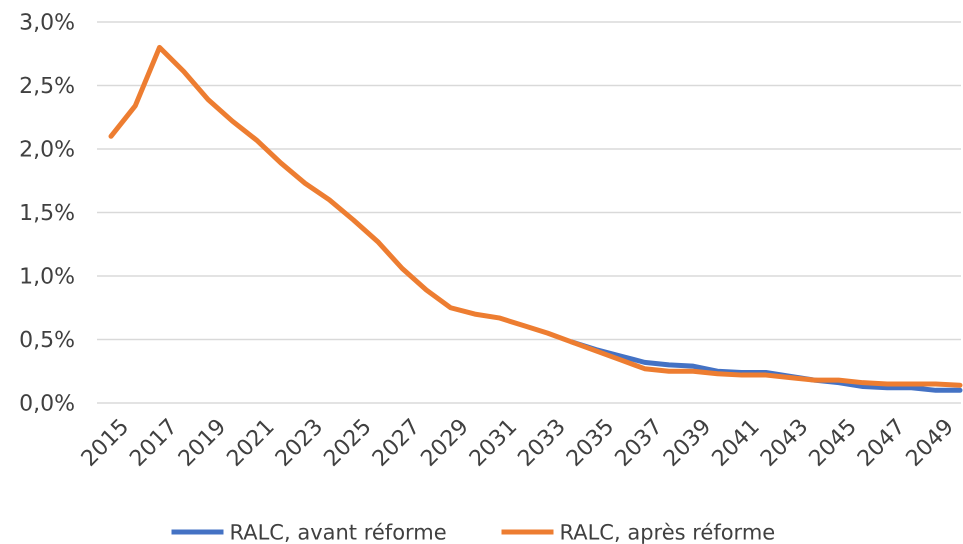  Describe the element at coordinates (47, 341) in the screenshot. I see `y-tick-label: 0,5%` at that location.